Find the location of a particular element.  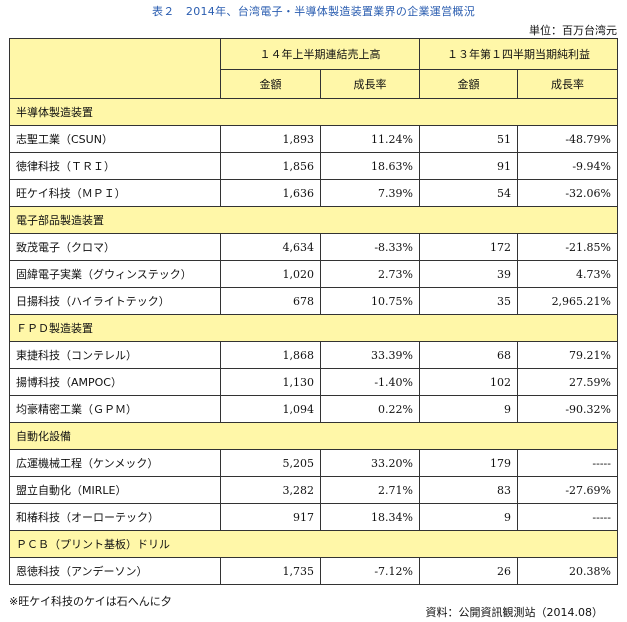

footnote: ※旺ケイ科技のケイは石へんに夕 is located at coordinates (90, 601).